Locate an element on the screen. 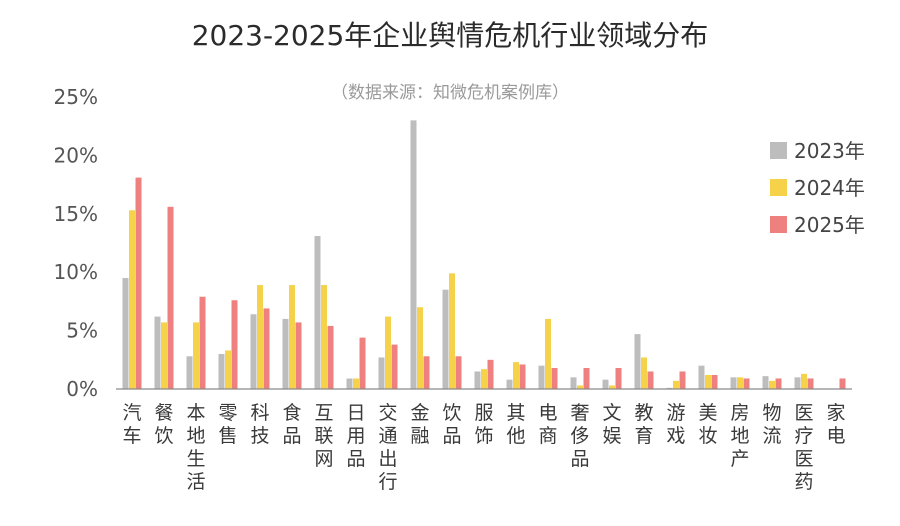 This screenshot has height=526, width=900. x-tick-label: 教育 is located at coordinates (643, 424).